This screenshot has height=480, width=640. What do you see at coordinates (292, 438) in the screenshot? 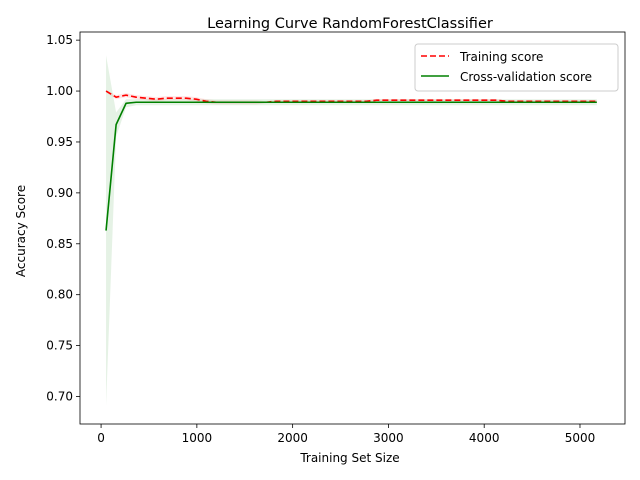
I see `x-tick-label: 2000` at bounding box center [292, 438].